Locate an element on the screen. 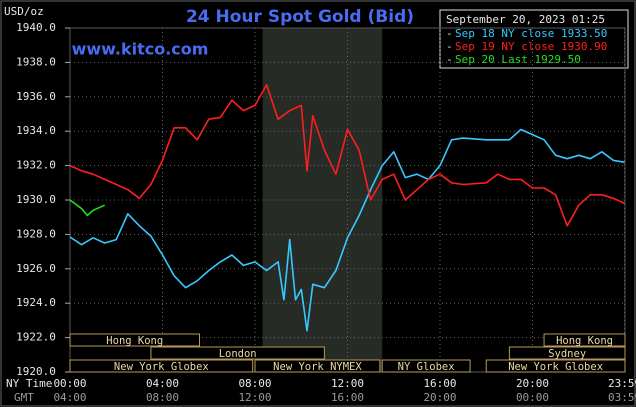  x2-tick-label: 16:00 is located at coordinates (347, 397).